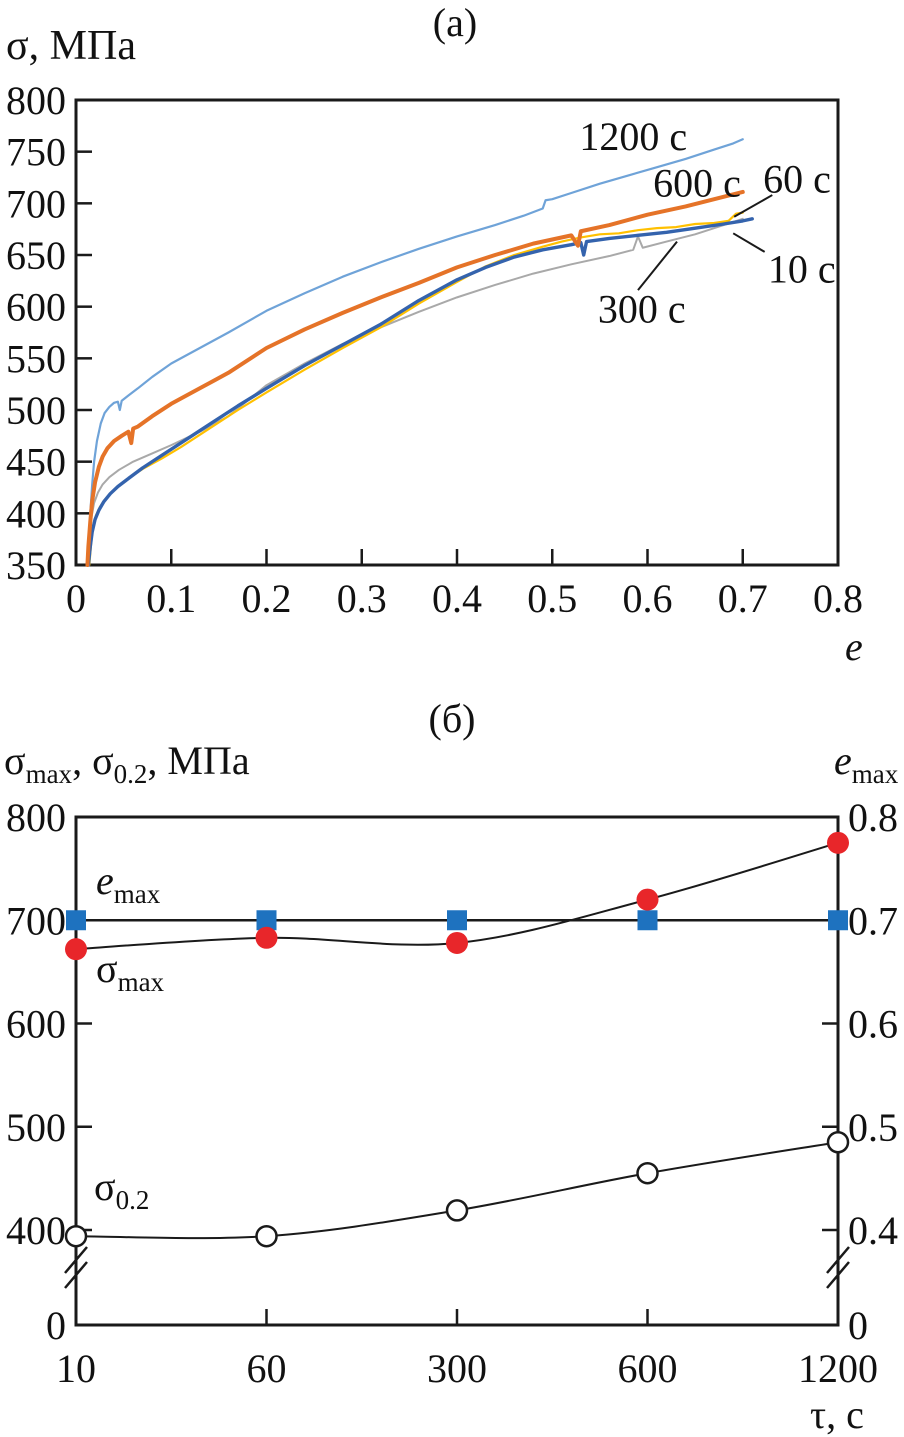 The width and height of the screenshot is (904, 1437). What do you see at coordinates (36, 462) in the screenshot?
I see `svg-text: 450` at bounding box center [36, 462].